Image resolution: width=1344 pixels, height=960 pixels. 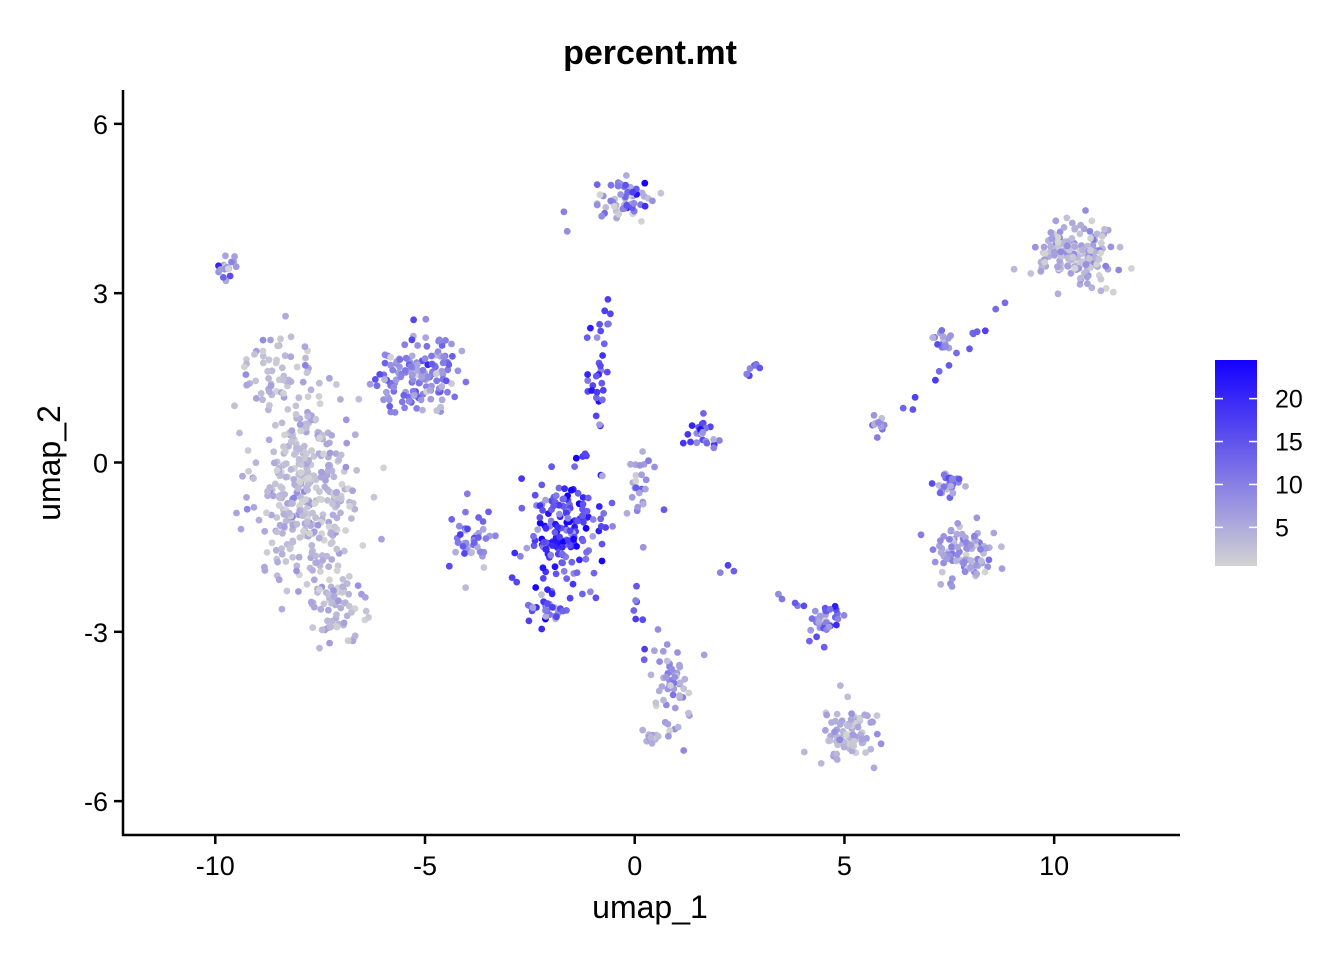 I want to click on y-tick-label: 3, so click(x=100, y=294).